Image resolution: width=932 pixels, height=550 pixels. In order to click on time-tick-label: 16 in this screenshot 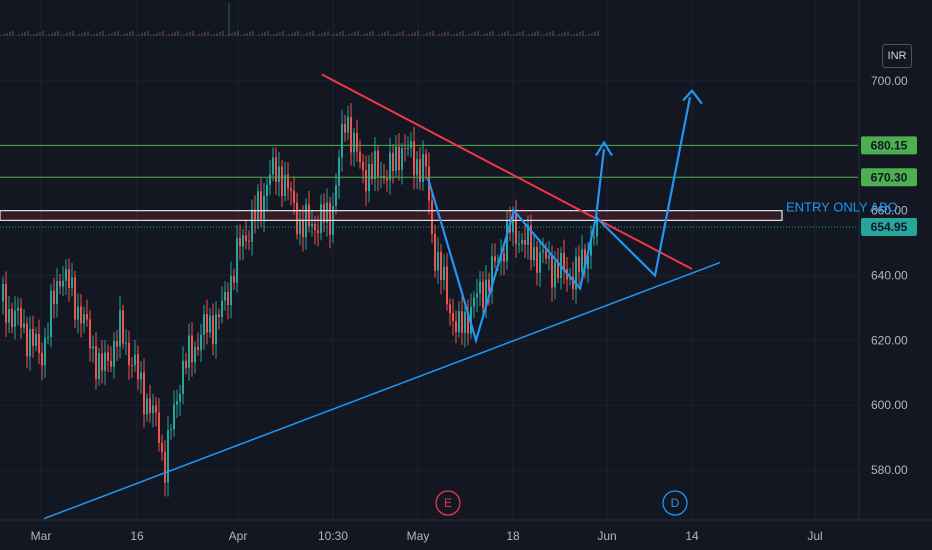, I will do `click(137, 536)`.